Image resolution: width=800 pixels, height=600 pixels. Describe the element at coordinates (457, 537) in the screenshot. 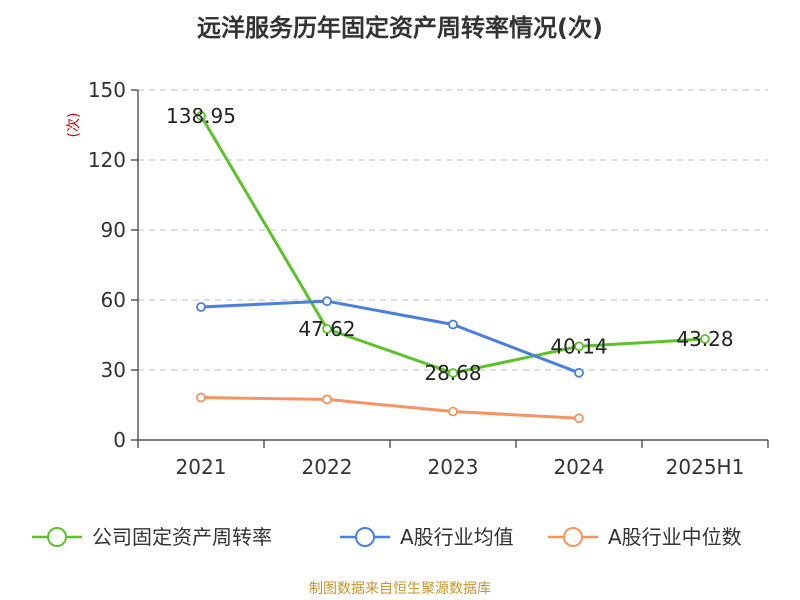

I see `legend-label: A股行业均值` at that location.